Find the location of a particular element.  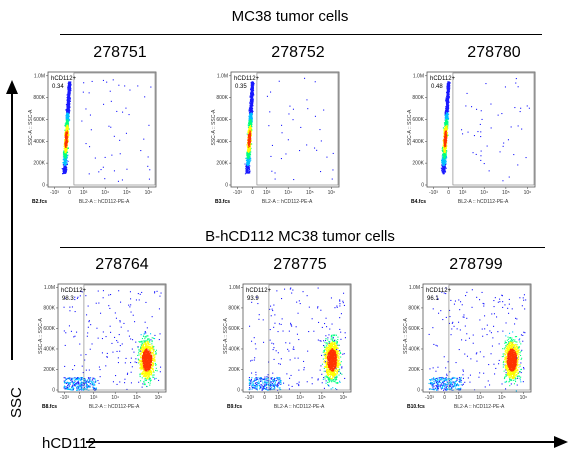

sample-id-1: 278752 is located at coordinates (298, 52).